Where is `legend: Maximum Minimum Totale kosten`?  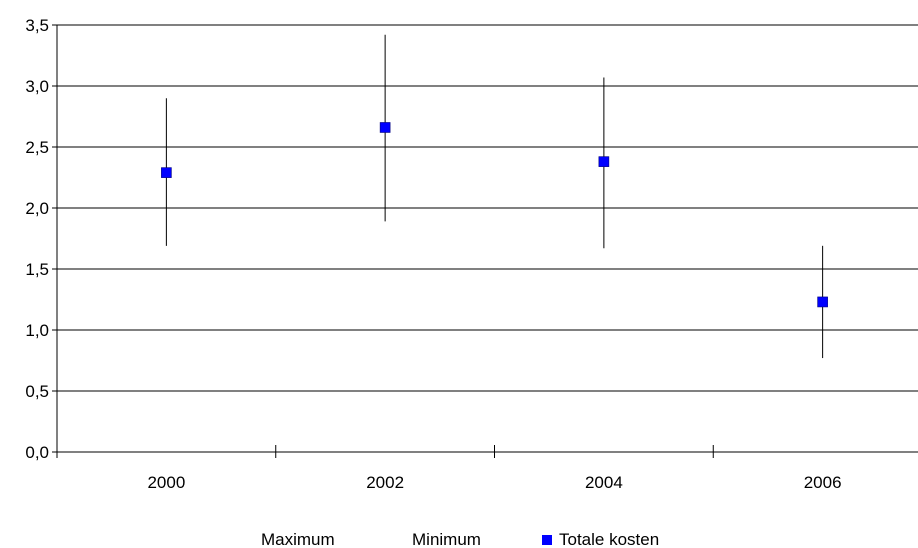 legend: Maximum Minimum Totale kosten is located at coordinates (460, 539).